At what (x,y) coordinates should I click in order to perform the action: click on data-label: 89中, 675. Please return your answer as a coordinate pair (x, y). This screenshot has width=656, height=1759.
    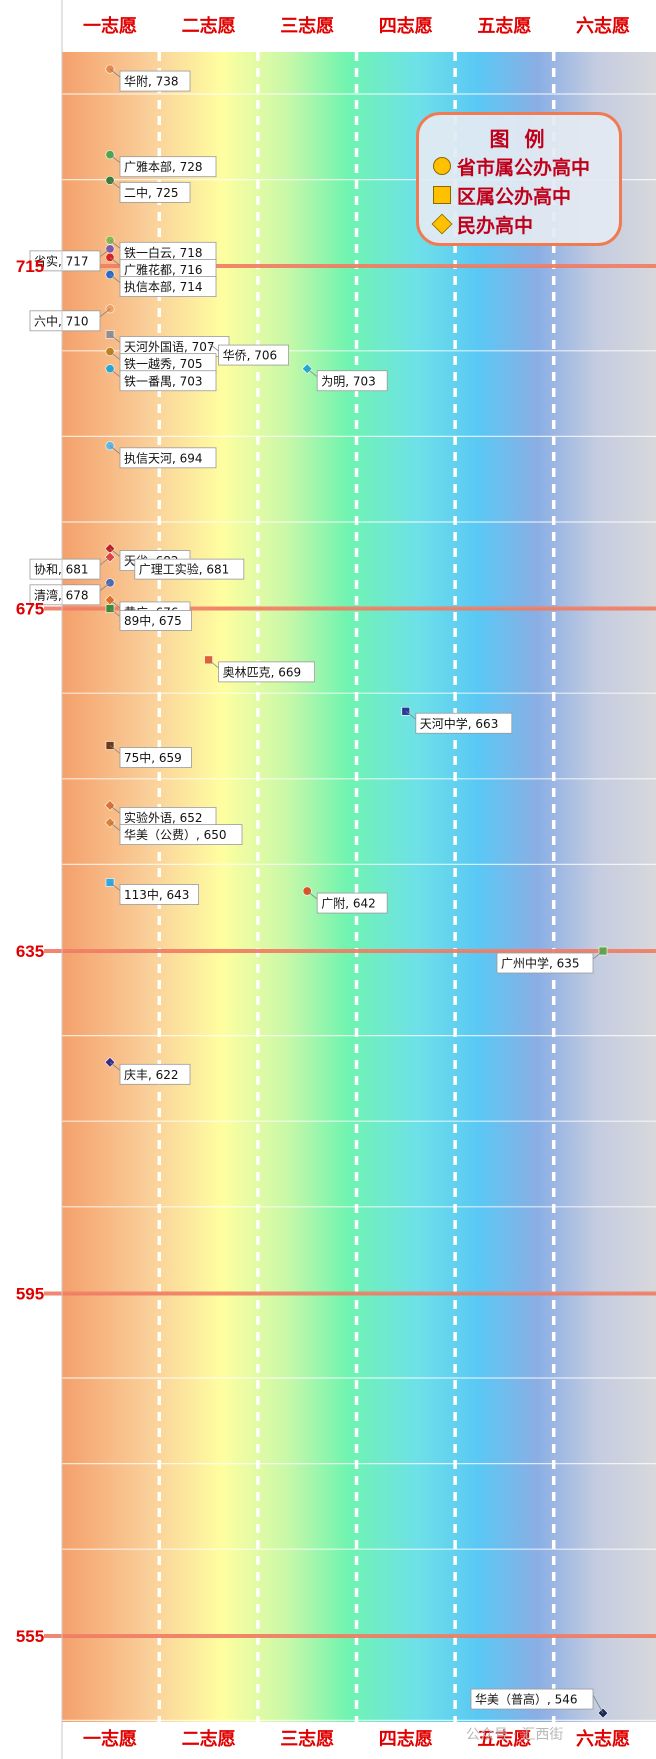
    Looking at the image, I should click on (150, 619).